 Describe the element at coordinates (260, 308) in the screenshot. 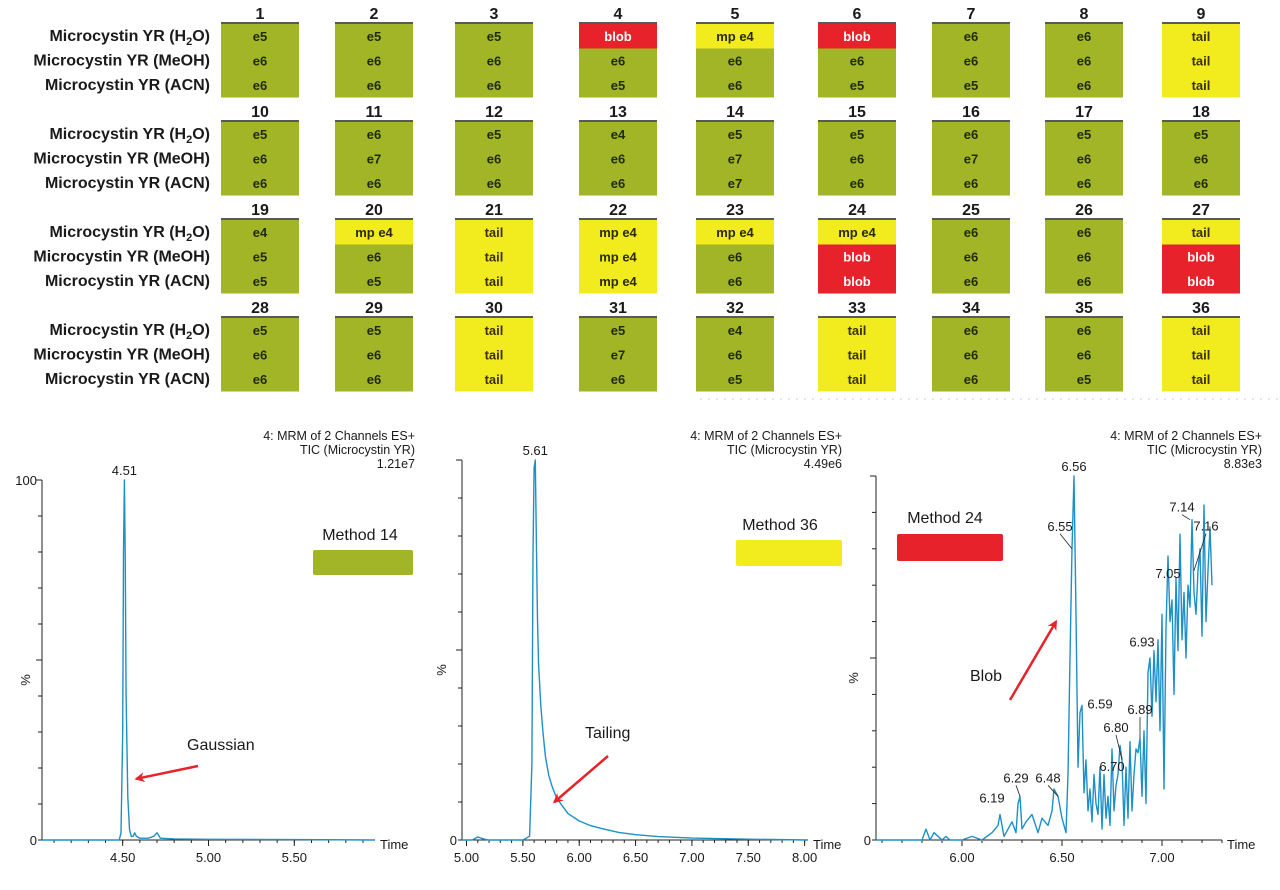

I see `method-number: 28` at that location.